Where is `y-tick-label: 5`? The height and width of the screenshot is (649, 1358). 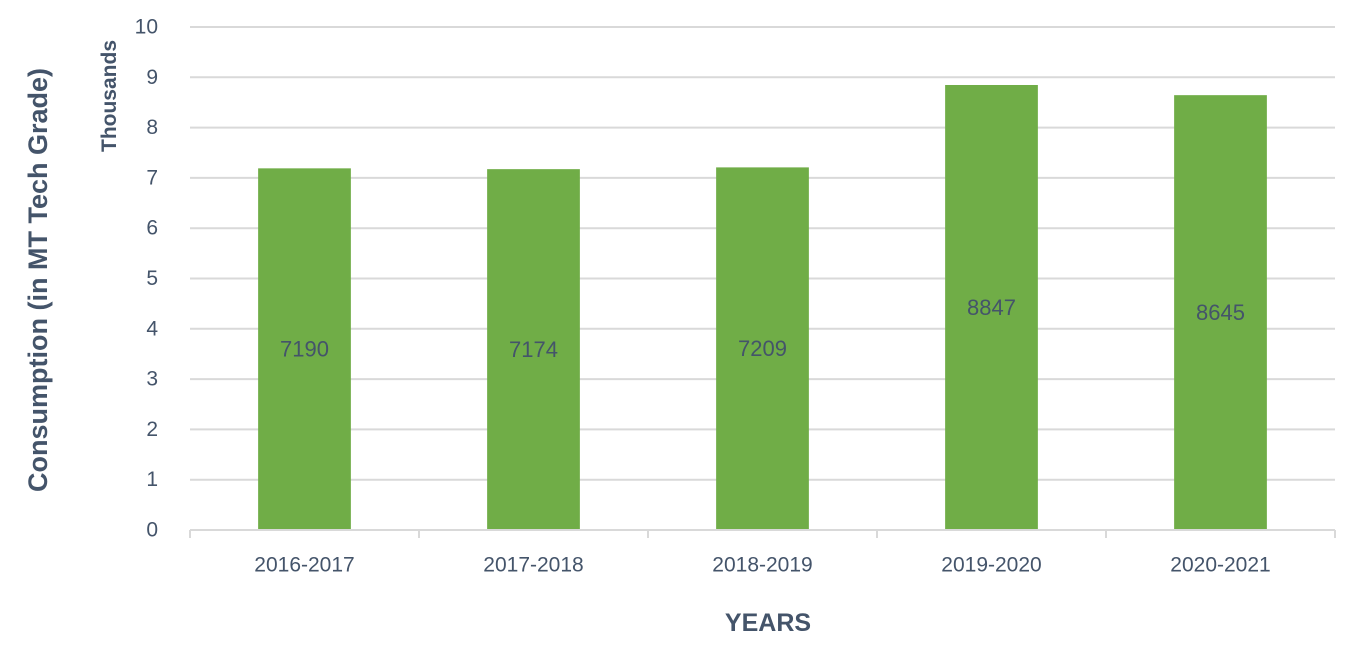 y-tick-label: 5 is located at coordinates (152, 278).